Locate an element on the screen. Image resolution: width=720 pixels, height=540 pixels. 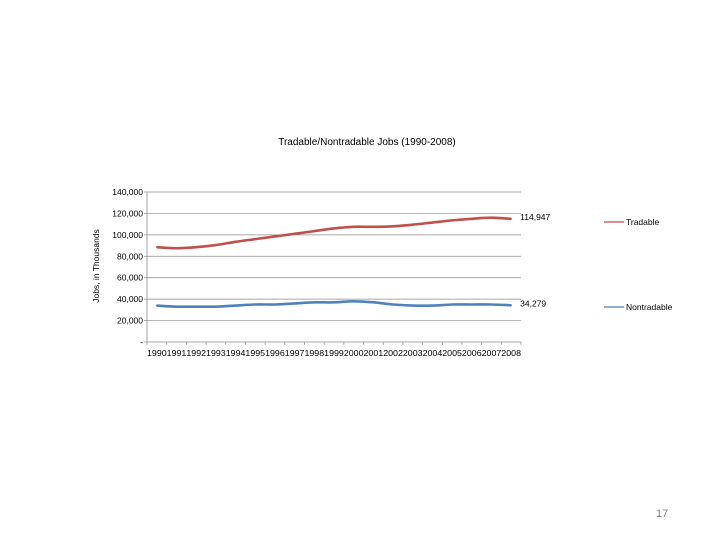
end-data-label: 114,947 is located at coordinates (535, 217).